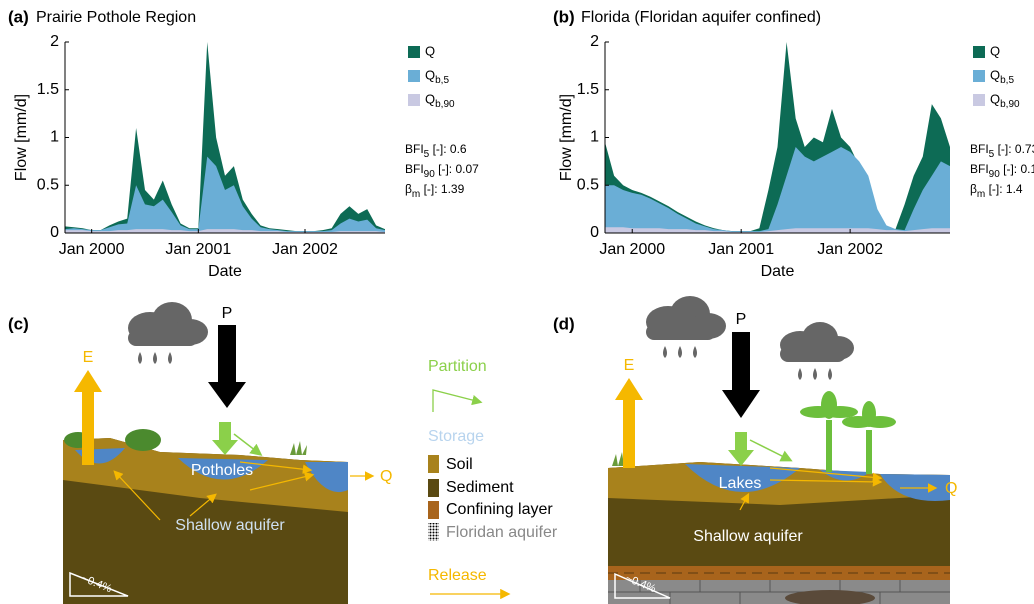 This screenshot has width=1034, height=604. Describe the element at coordinates (442, 170) in the screenshot. I see `annotation: BFI90 [-]: 0.07` at that location.